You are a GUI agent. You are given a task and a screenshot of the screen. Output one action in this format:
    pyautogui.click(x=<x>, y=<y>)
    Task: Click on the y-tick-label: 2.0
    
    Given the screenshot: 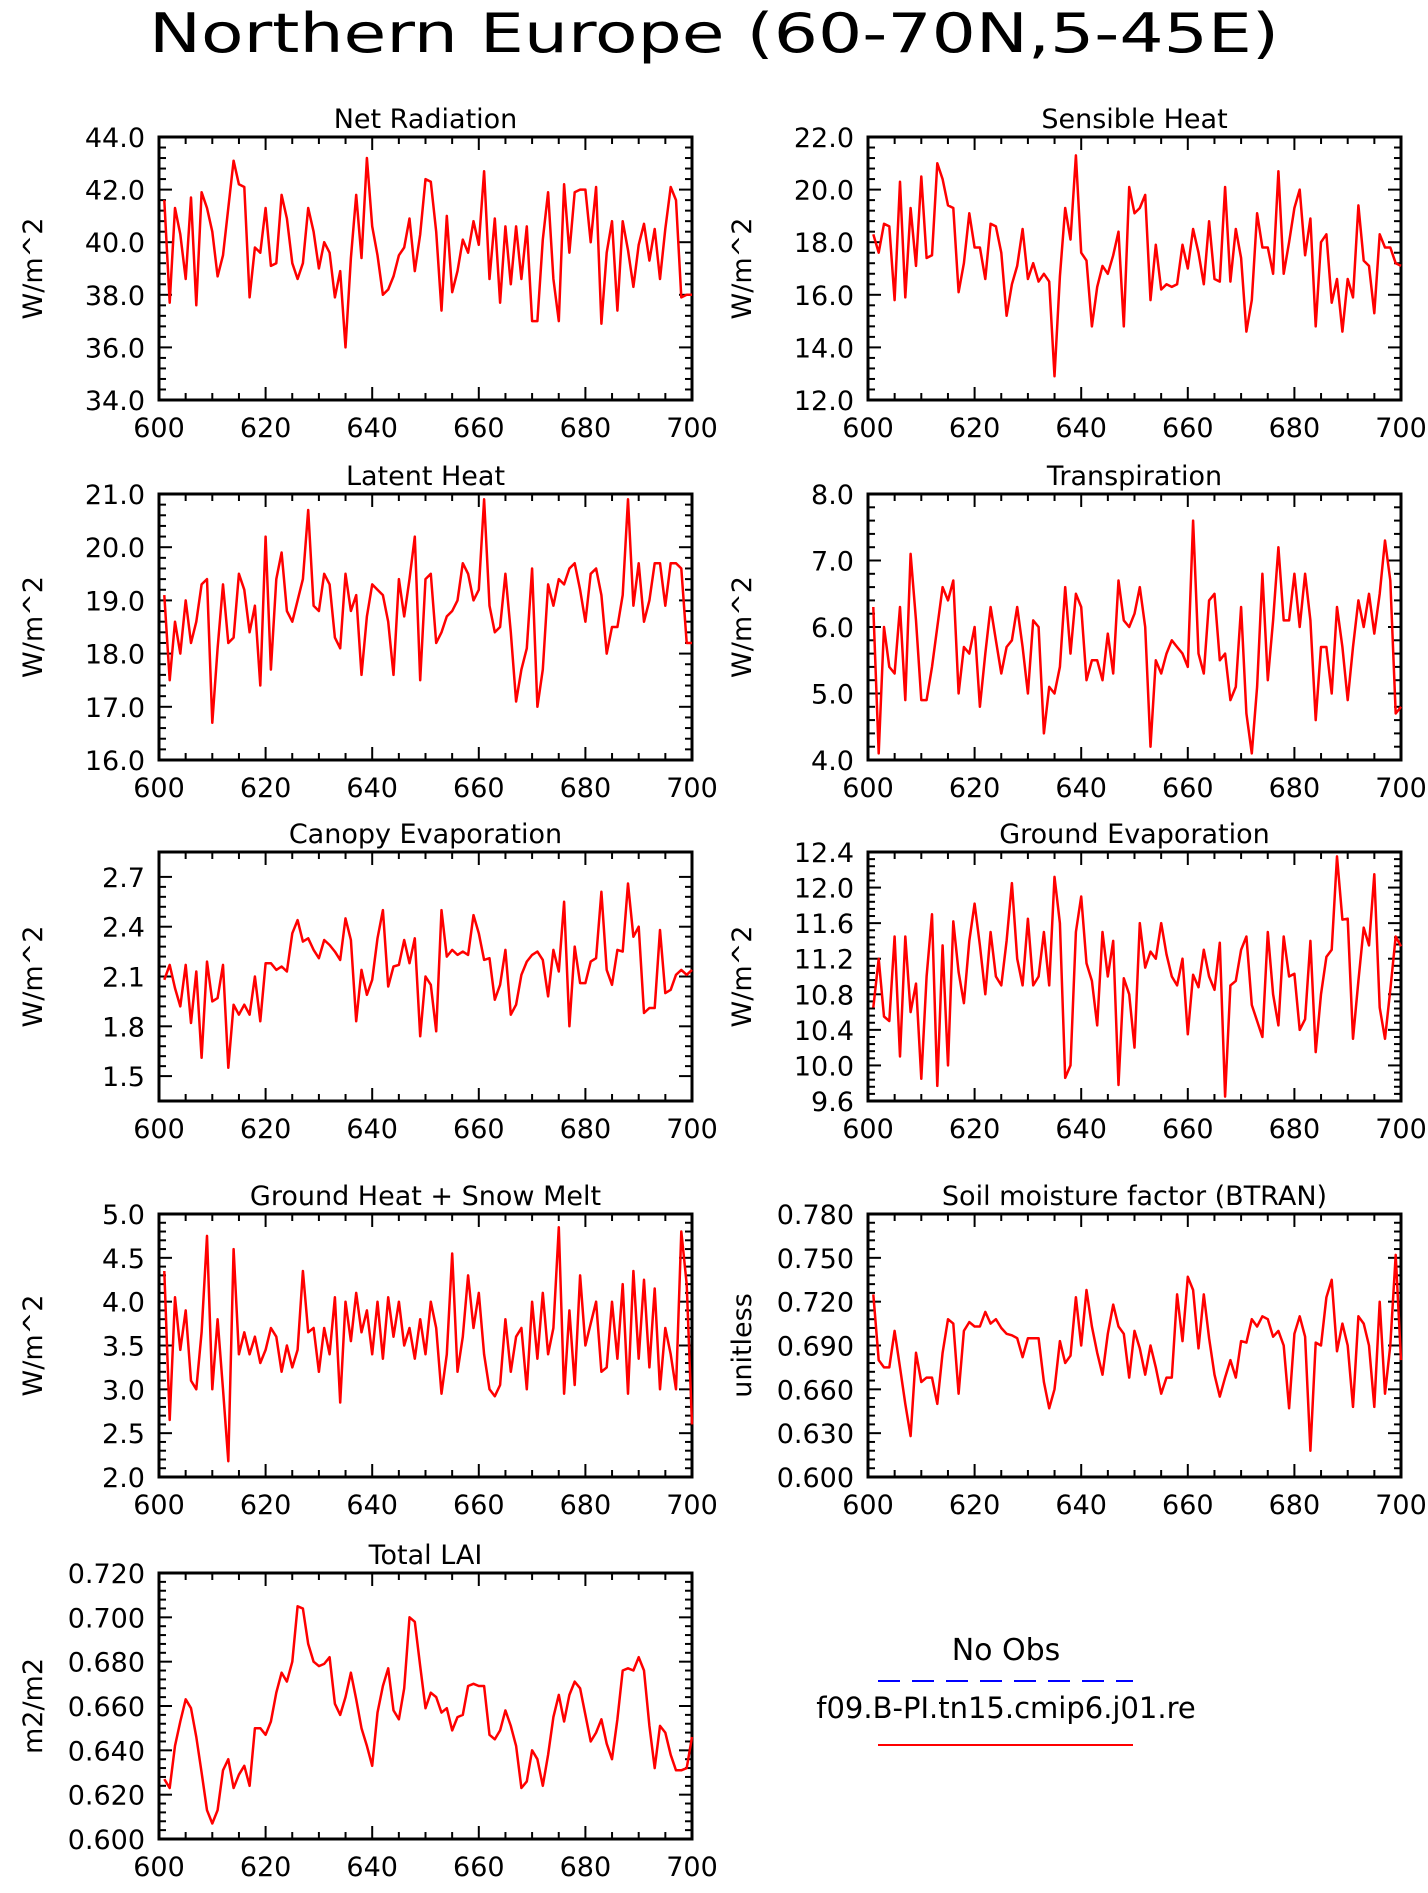 What is the action you would take?
    pyautogui.click(x=123, y=1478)
    